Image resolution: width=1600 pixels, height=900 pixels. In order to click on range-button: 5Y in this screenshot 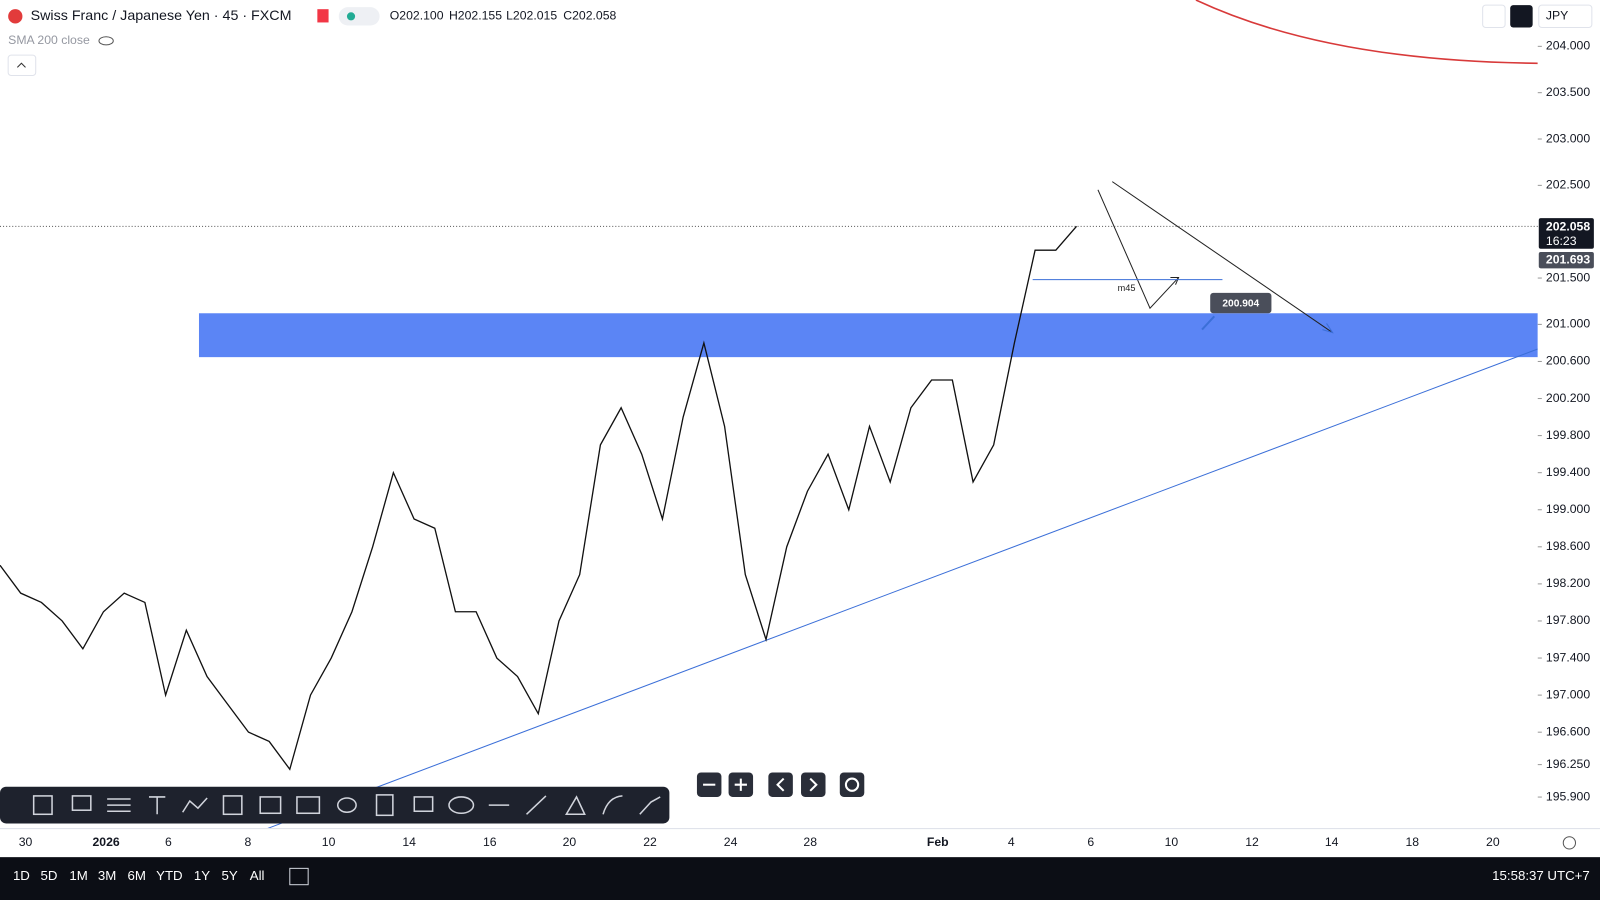, I will do `click(229, 875)`.